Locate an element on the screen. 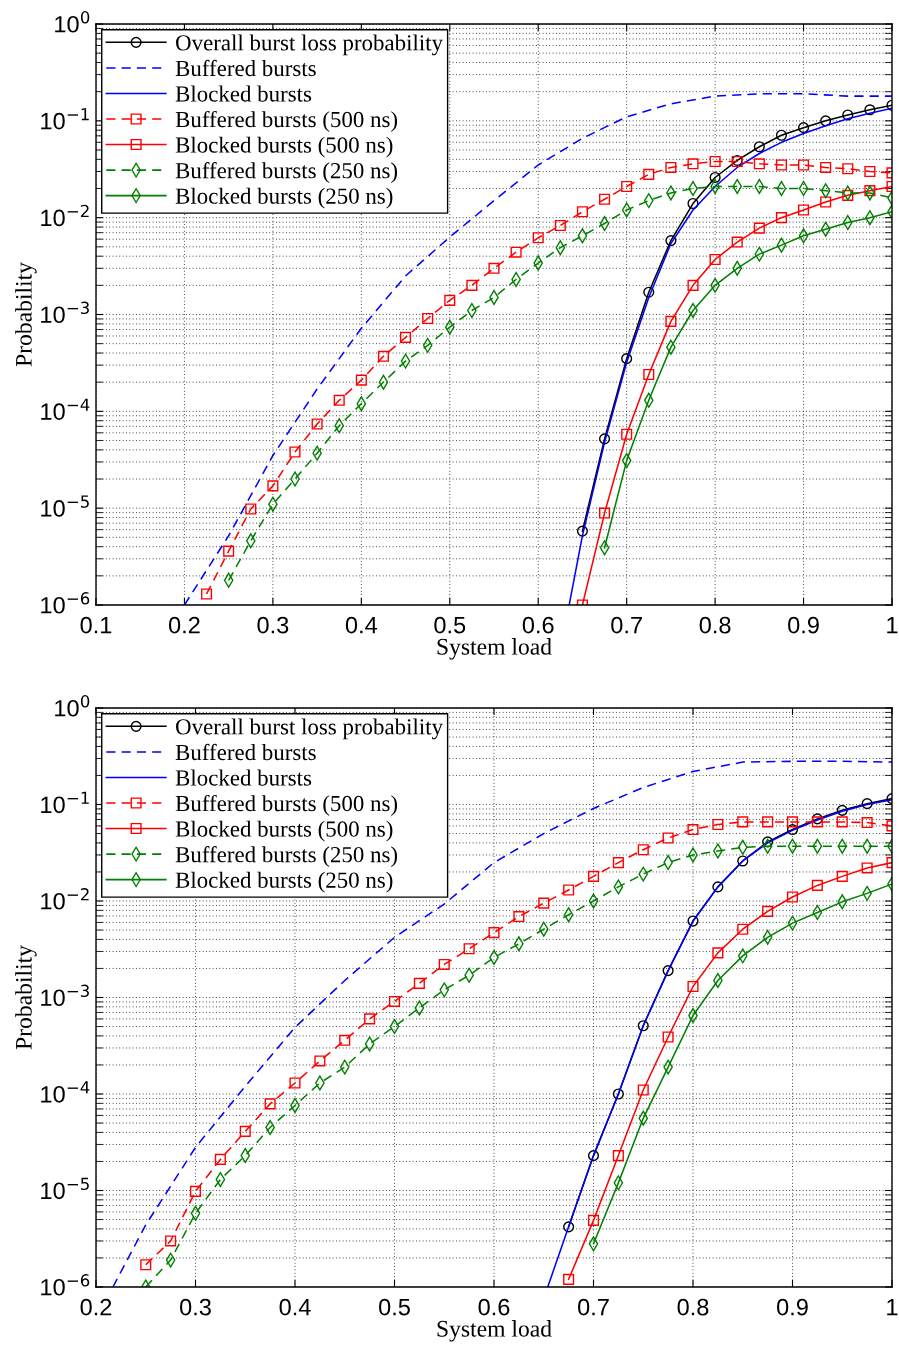 The height and width of the screenshot is (1346, 899). x-tick-label: 0.2 is located at coordinates (96, 1307).